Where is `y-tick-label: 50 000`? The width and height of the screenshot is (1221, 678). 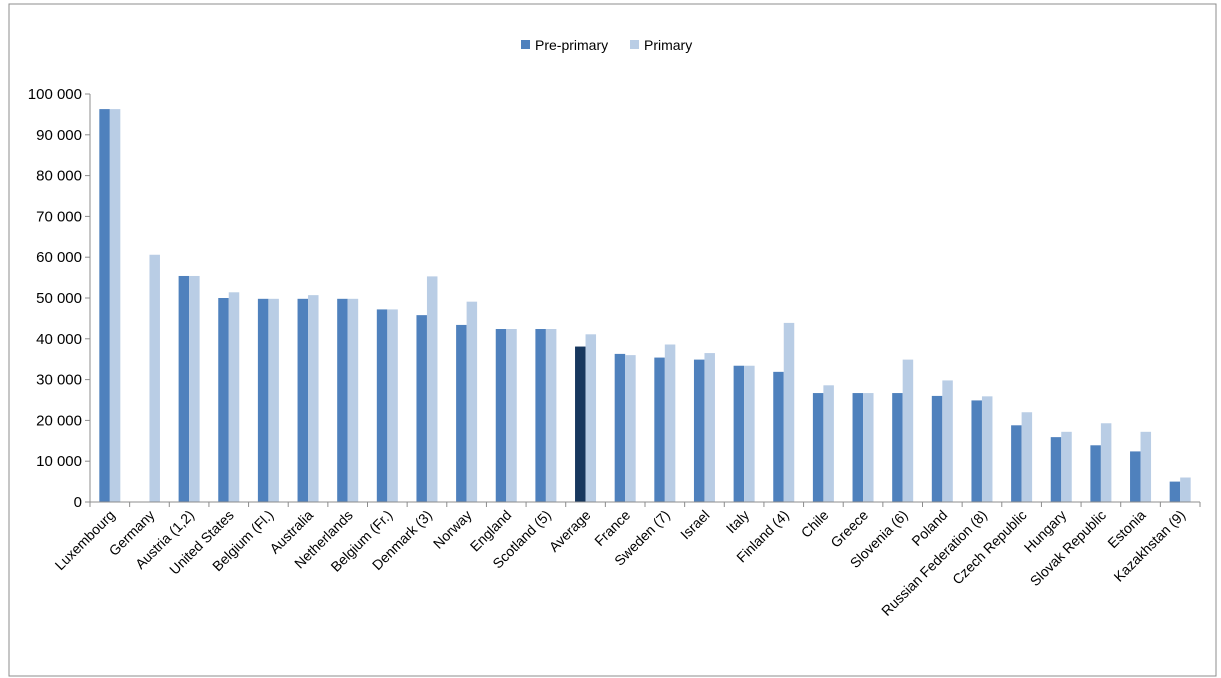 y-tick-label: 50 000 is located at coordinates (59, 298).